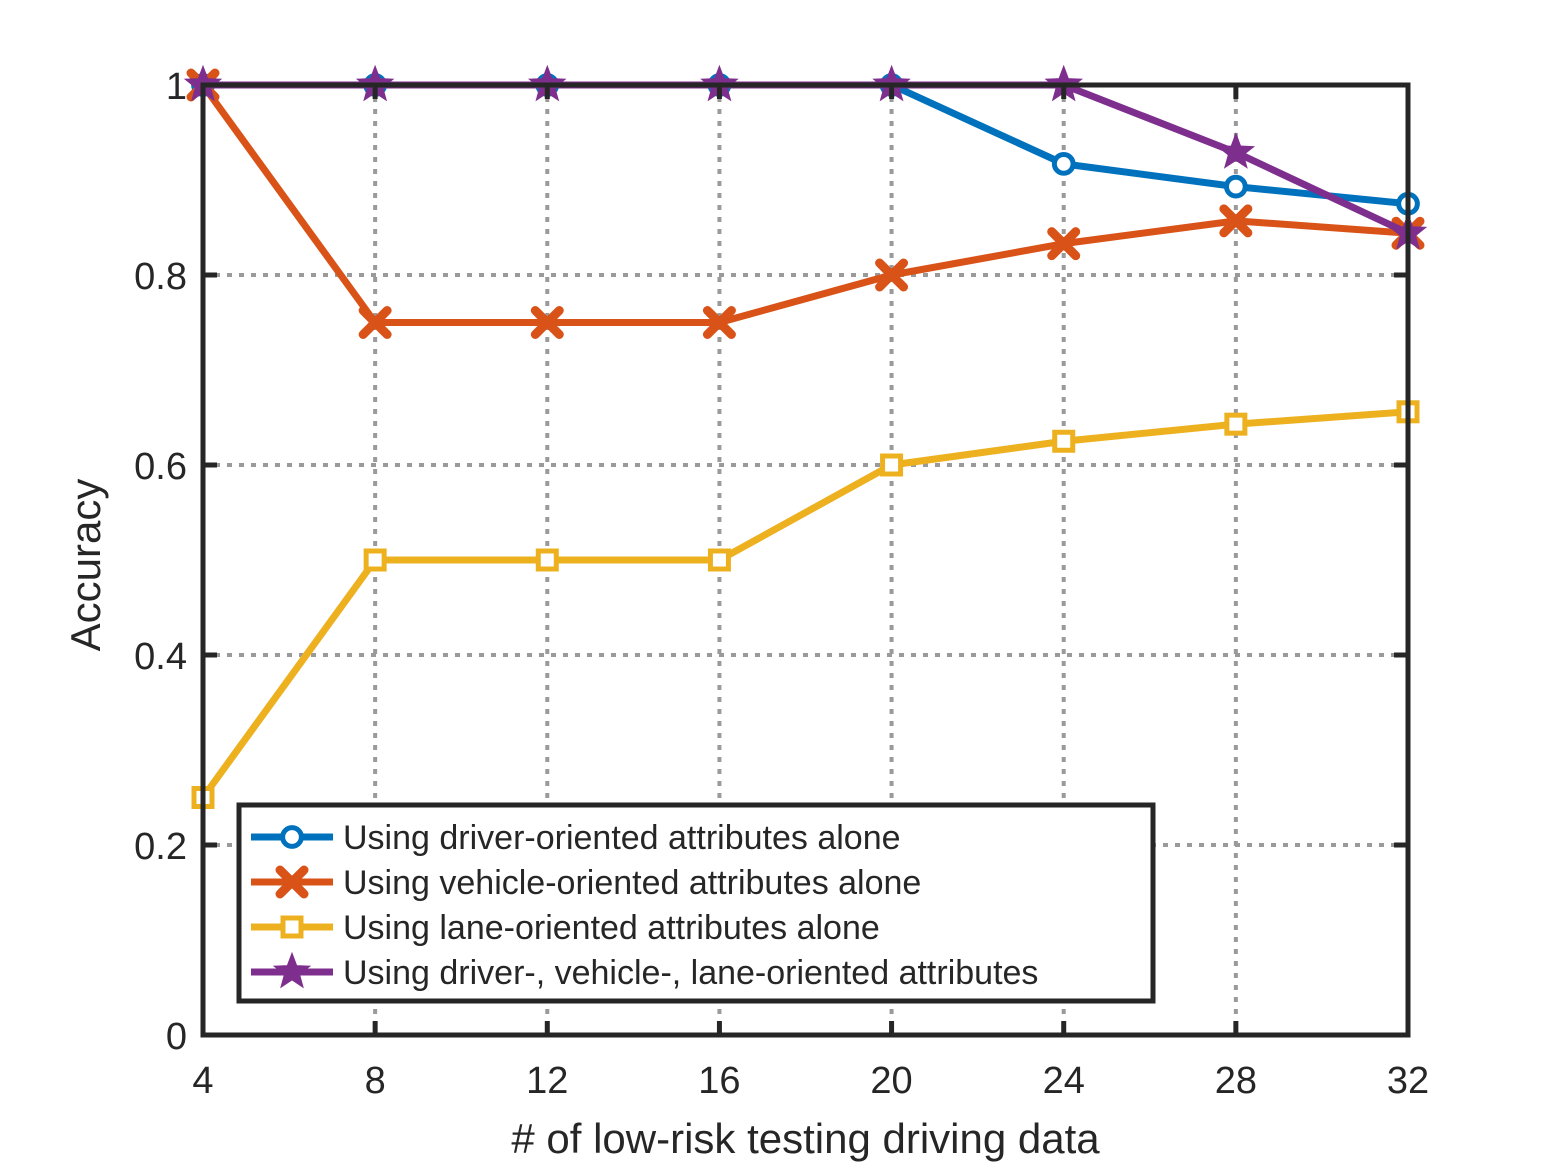 This screenshot has height=1167, width=1556. What do you see at coordinates (622, 838) in the screenshot?
I see `legend-label: Using driver-oriented attributes alone` at bounding box center [622, 838].